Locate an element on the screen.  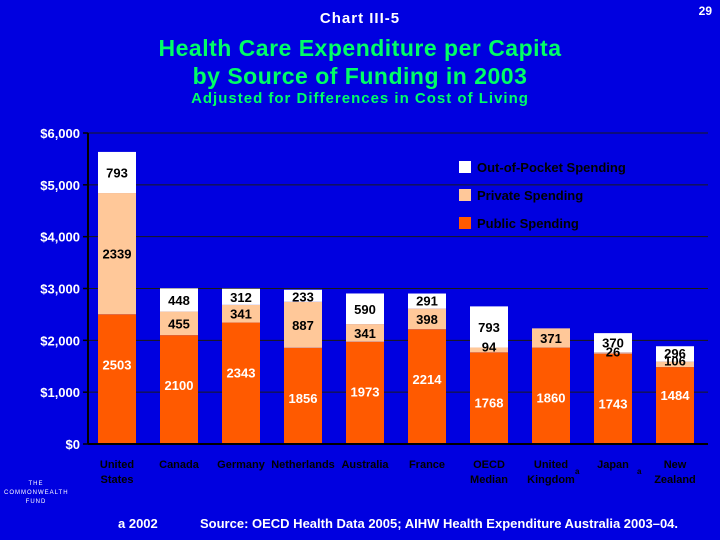
data-label-private: 94 is located at coordinates (489, 346).